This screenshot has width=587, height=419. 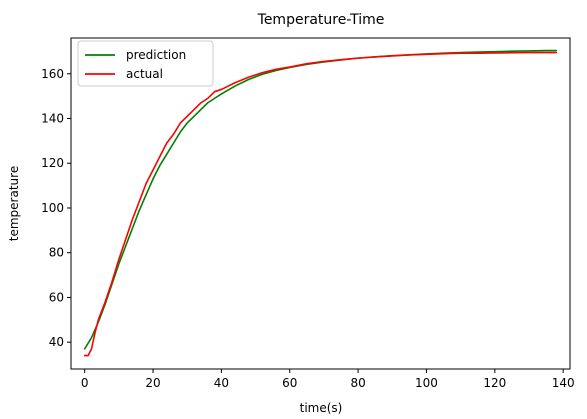 I want to click on legend-label-prediction: prediction, so click(x=156, y=55).